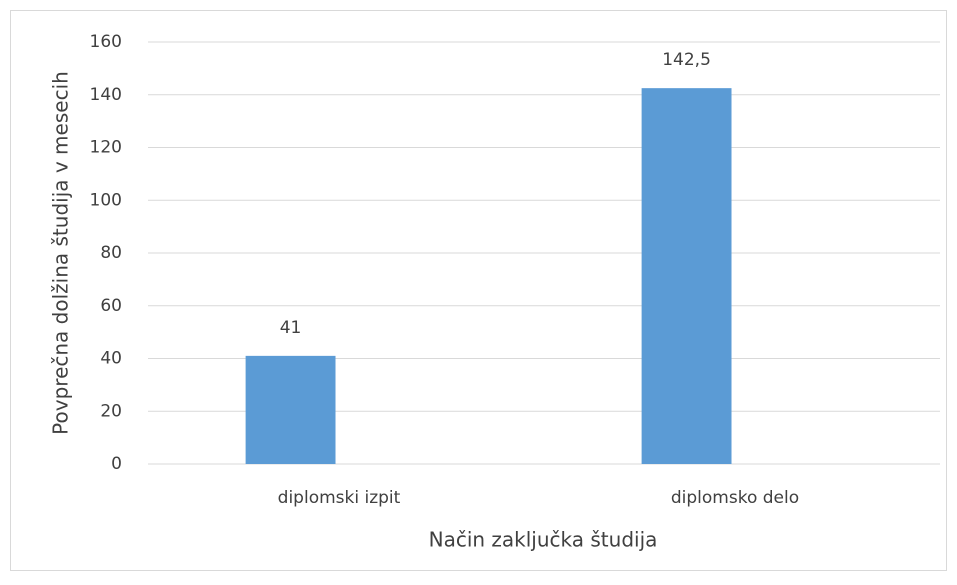 This screenshot has height=585, width=957. I want to click on y-tick-label: 140, so click(106, 95).